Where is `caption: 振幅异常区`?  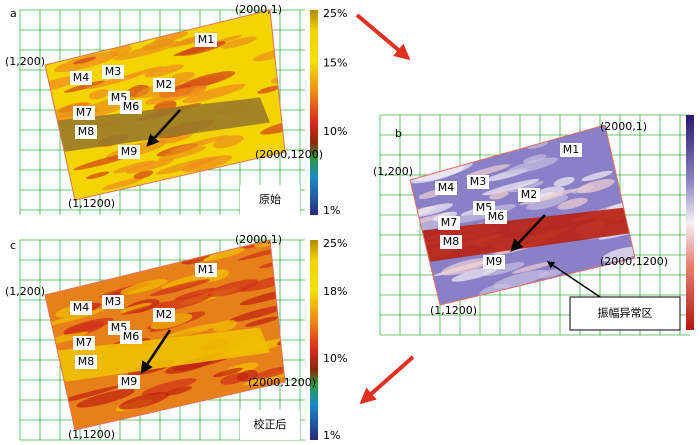 caption: 振幅异常区 is located at coordinates (625, 313).